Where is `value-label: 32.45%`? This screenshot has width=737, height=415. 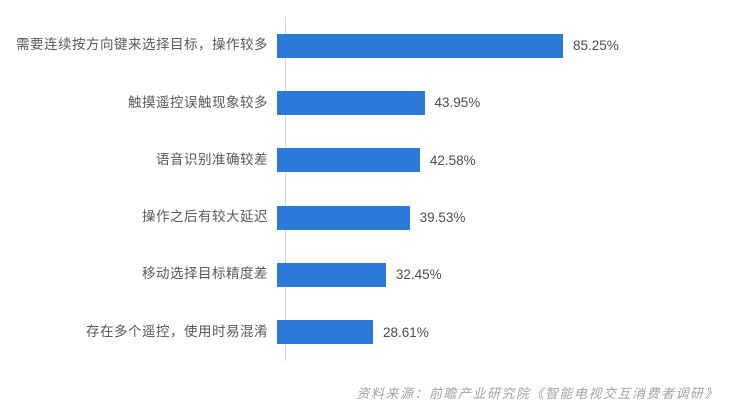 value-label: 32.45% is located at coordinates (418, 275).